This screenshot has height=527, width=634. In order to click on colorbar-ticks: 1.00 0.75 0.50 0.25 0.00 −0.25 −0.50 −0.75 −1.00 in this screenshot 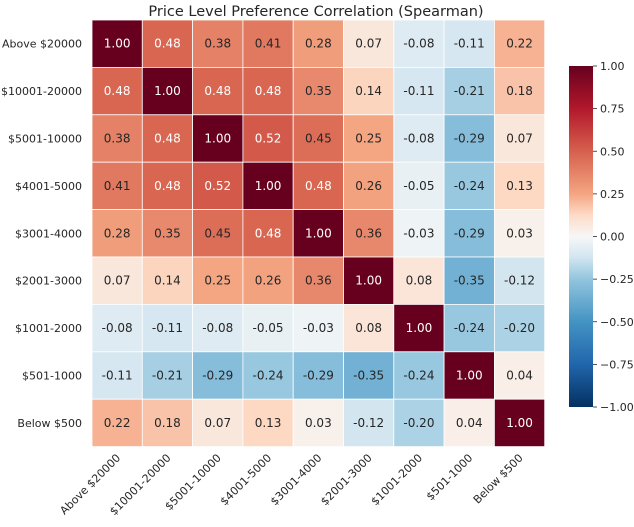, I will do `click(613, 237)`.